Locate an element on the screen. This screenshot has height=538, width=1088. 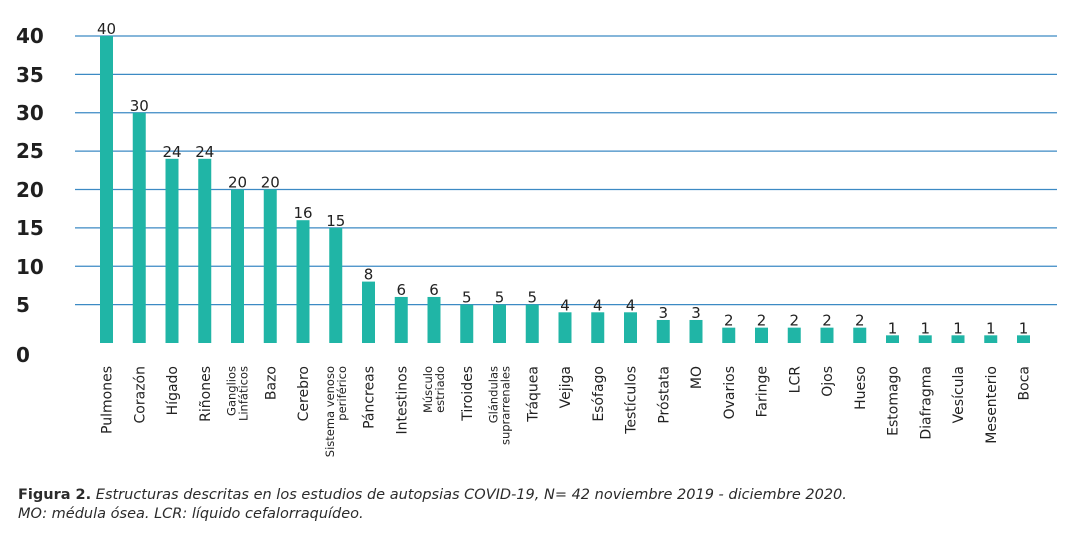
x-tick-label-text: Vejiga is located at coordinates (566, 387).